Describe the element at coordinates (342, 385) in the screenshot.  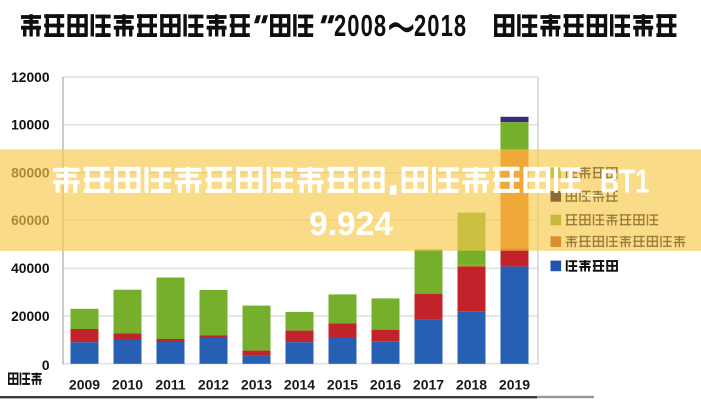
I see `svg-text: 2015` at that location.